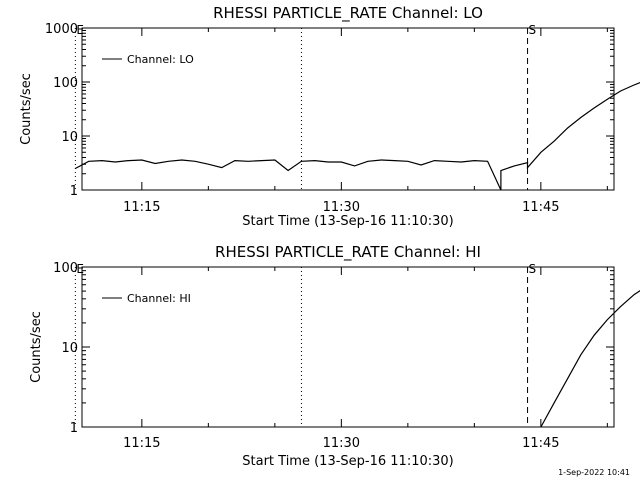 Image resolution: width=640 pixels, height=480 pixels. Describe the element at coordinates (74, 191) in the screenshot. I see `panel1-y-tick-label-0: 1` at that location.